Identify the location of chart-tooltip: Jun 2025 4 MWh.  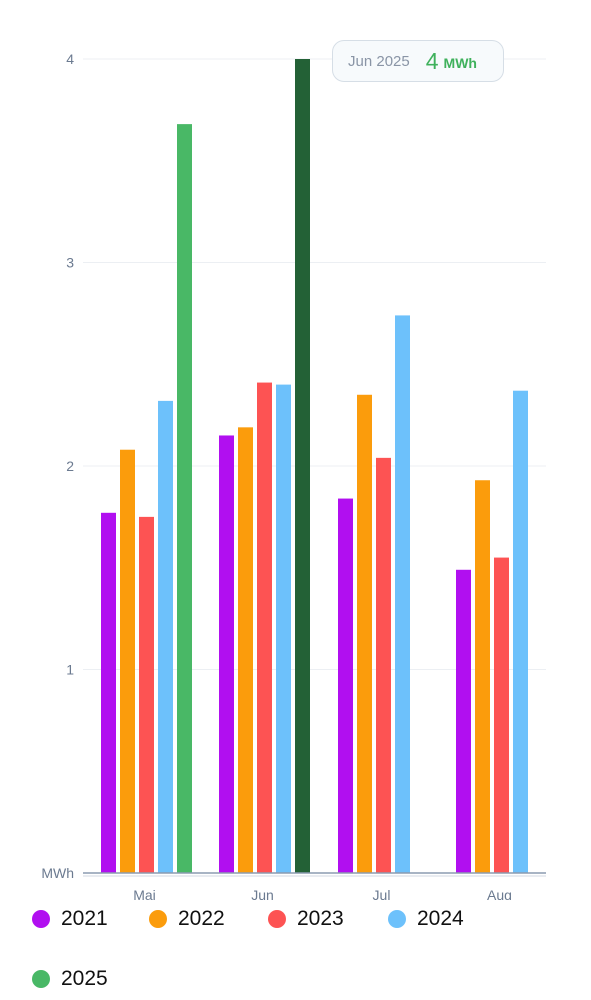
(418, 61).